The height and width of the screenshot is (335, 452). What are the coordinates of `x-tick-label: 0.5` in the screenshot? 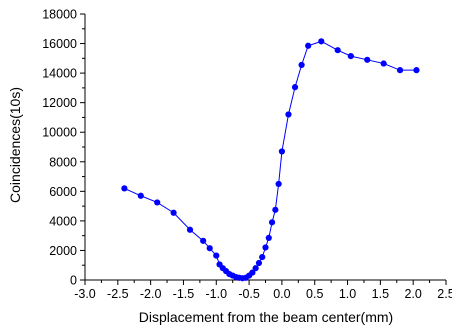 It's located at (314, 294).